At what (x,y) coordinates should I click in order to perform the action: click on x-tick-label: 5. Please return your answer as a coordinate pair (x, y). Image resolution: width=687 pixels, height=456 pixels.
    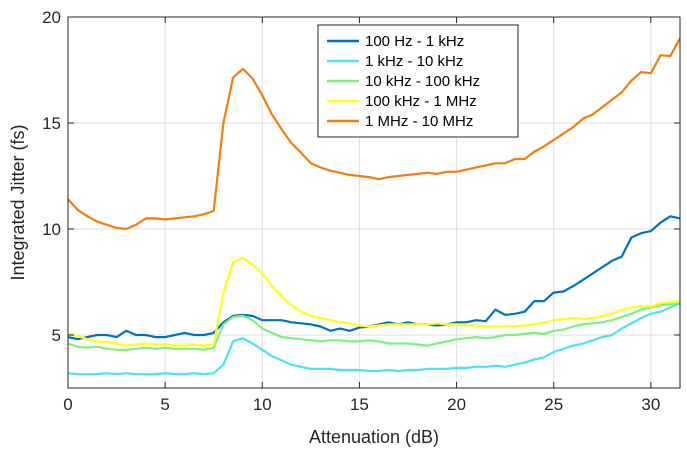
    Looking at the image, I should click on (164, 404).